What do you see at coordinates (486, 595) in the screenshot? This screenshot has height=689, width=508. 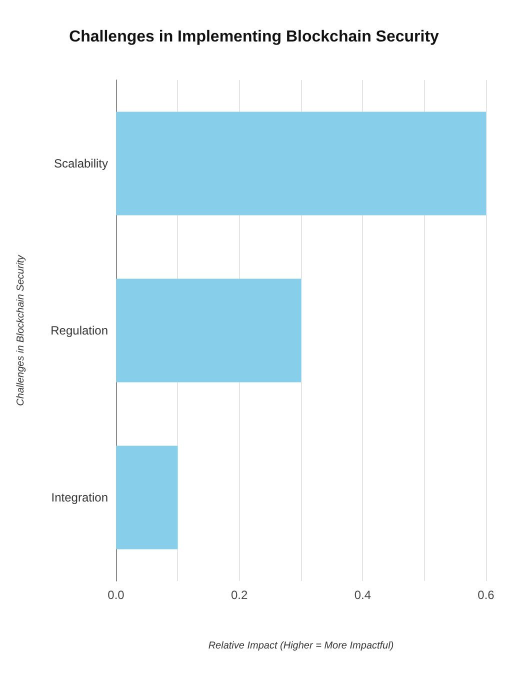 I see `x-tick-label: 0.6` at bounding box center [486, 595].